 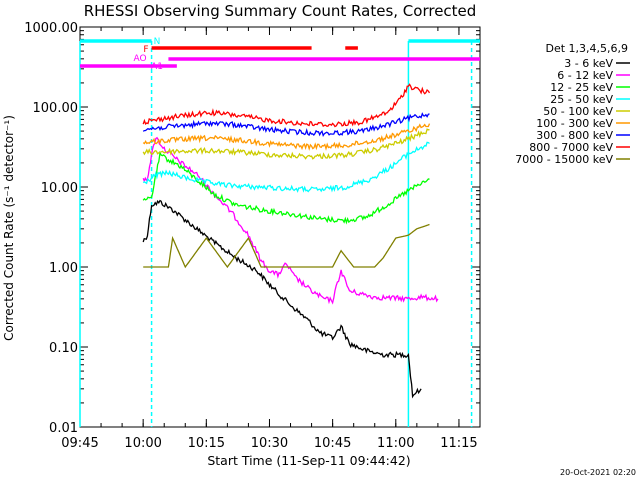 I want to click on legend-label: 7000 - 15000 keV, so click(x=564, y=159).